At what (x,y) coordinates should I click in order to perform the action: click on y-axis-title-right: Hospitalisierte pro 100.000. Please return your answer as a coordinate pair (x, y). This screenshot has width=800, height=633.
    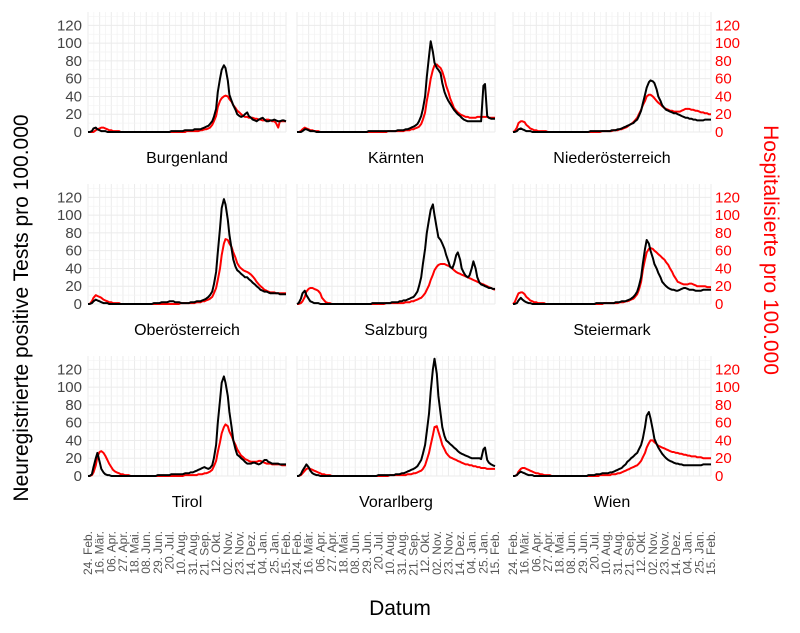
    Looking at the image, I should click on (770, 250).